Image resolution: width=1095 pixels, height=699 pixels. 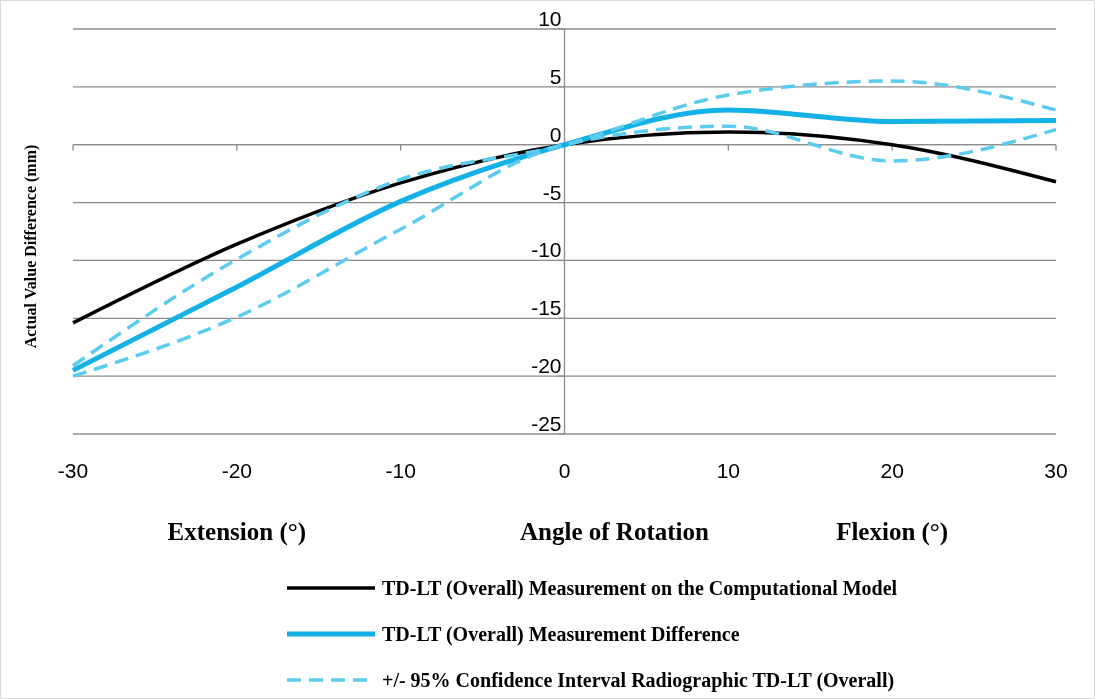 I want to click on x-tick-label: 10, so click(x=728, y=470).